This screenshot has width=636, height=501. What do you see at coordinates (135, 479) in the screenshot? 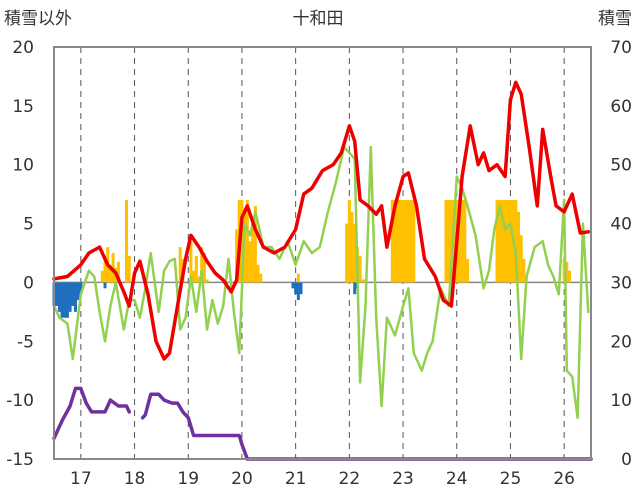
I see `x-tick-label: 18` at bounding box center [135, 479].